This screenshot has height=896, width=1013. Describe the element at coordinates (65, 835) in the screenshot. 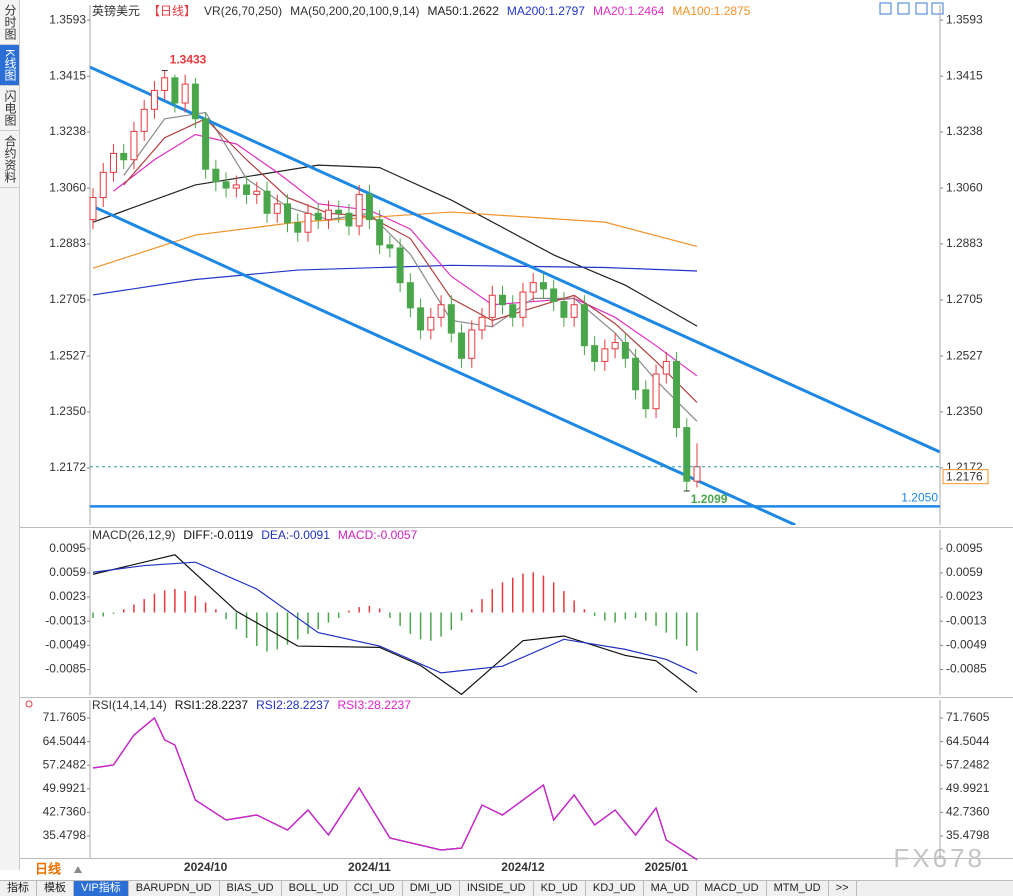

I see `y-tick-label: 35.4798` at that location.